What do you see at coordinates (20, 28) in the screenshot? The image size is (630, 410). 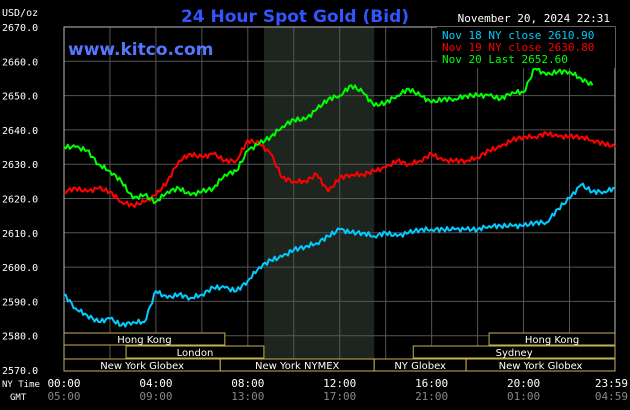 I see `y-tick-label: 2670.0` at bounding box center [20, 28].